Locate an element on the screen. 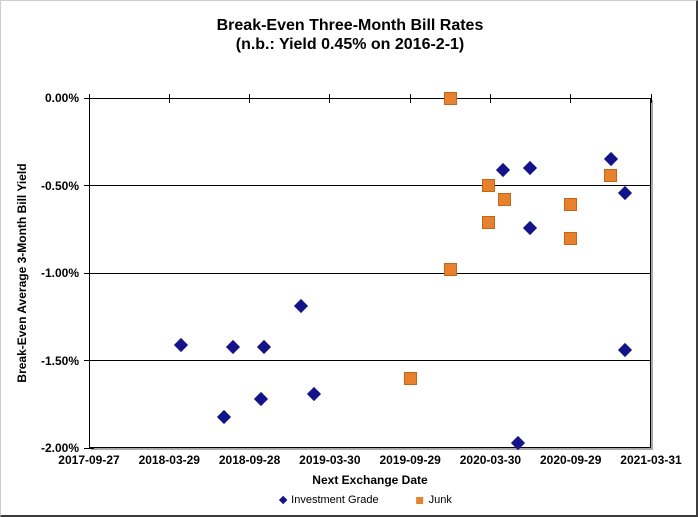  legend-item-junk: Junk is located at coordinates (434, 500).